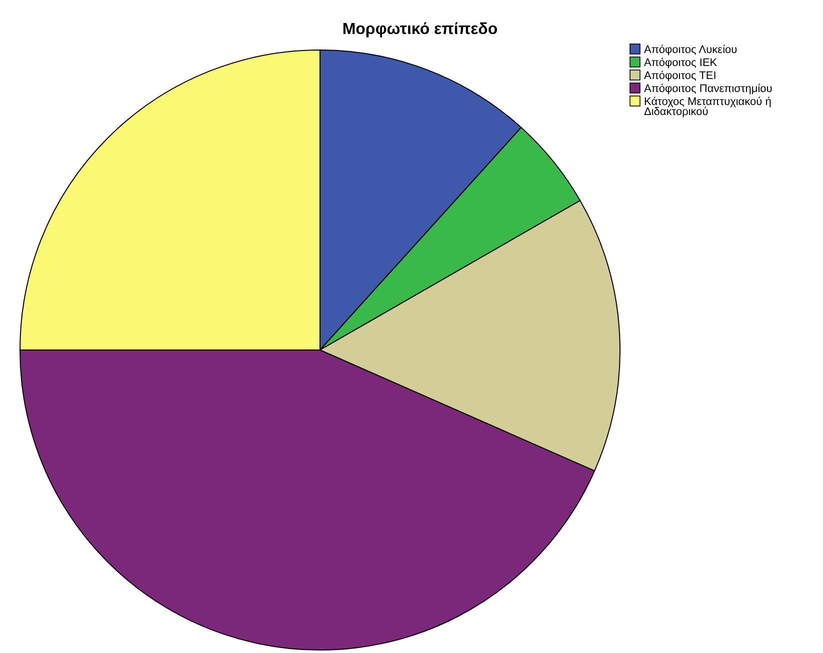 The width and height of the screenshot is (823, 653). Describe the element at coordinates (680, 76) in the screenshot. I see `legend-label: Απόφοιτος ΤΕΙ` at that location.